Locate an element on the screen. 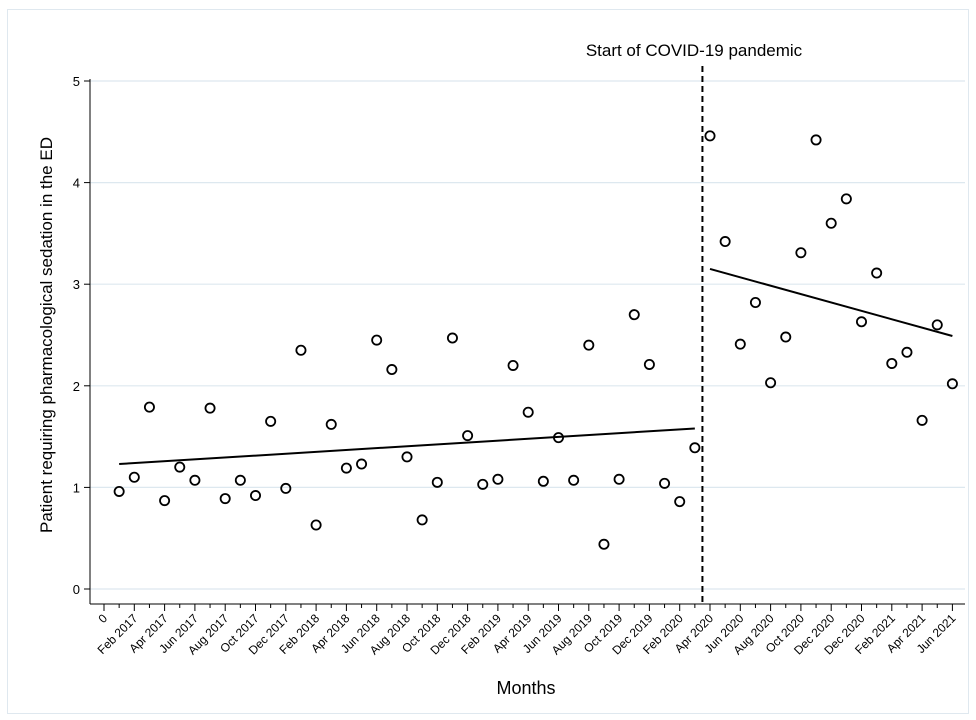 This screenshot has height=720, width=976. x-tick-label: 0 is located at coordinates (102, 618).